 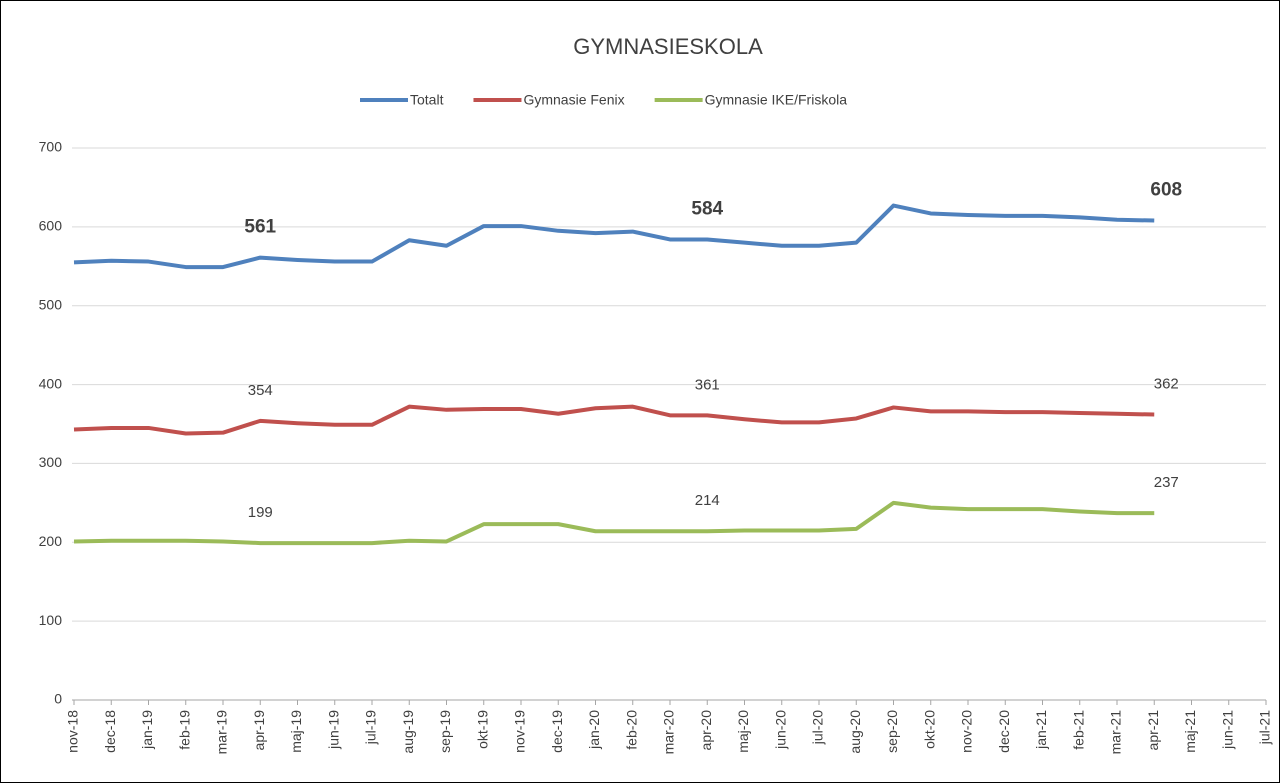 I want to click on y-tick-label: 300, so click(x=51, y=462).